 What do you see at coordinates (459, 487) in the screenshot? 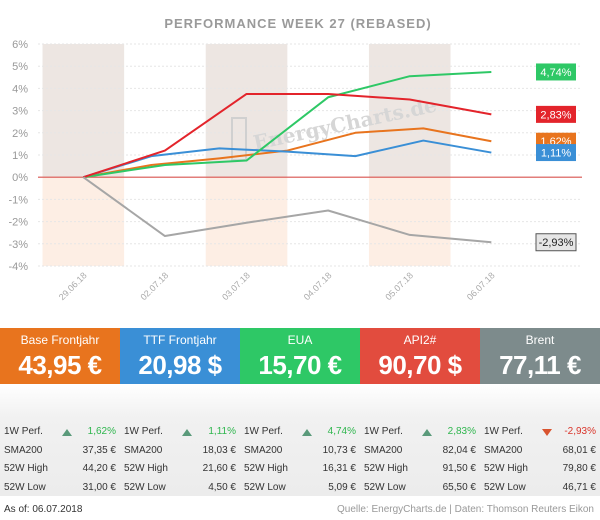
I see `low-value: 65,50 €` at bounding box center [459, 487].